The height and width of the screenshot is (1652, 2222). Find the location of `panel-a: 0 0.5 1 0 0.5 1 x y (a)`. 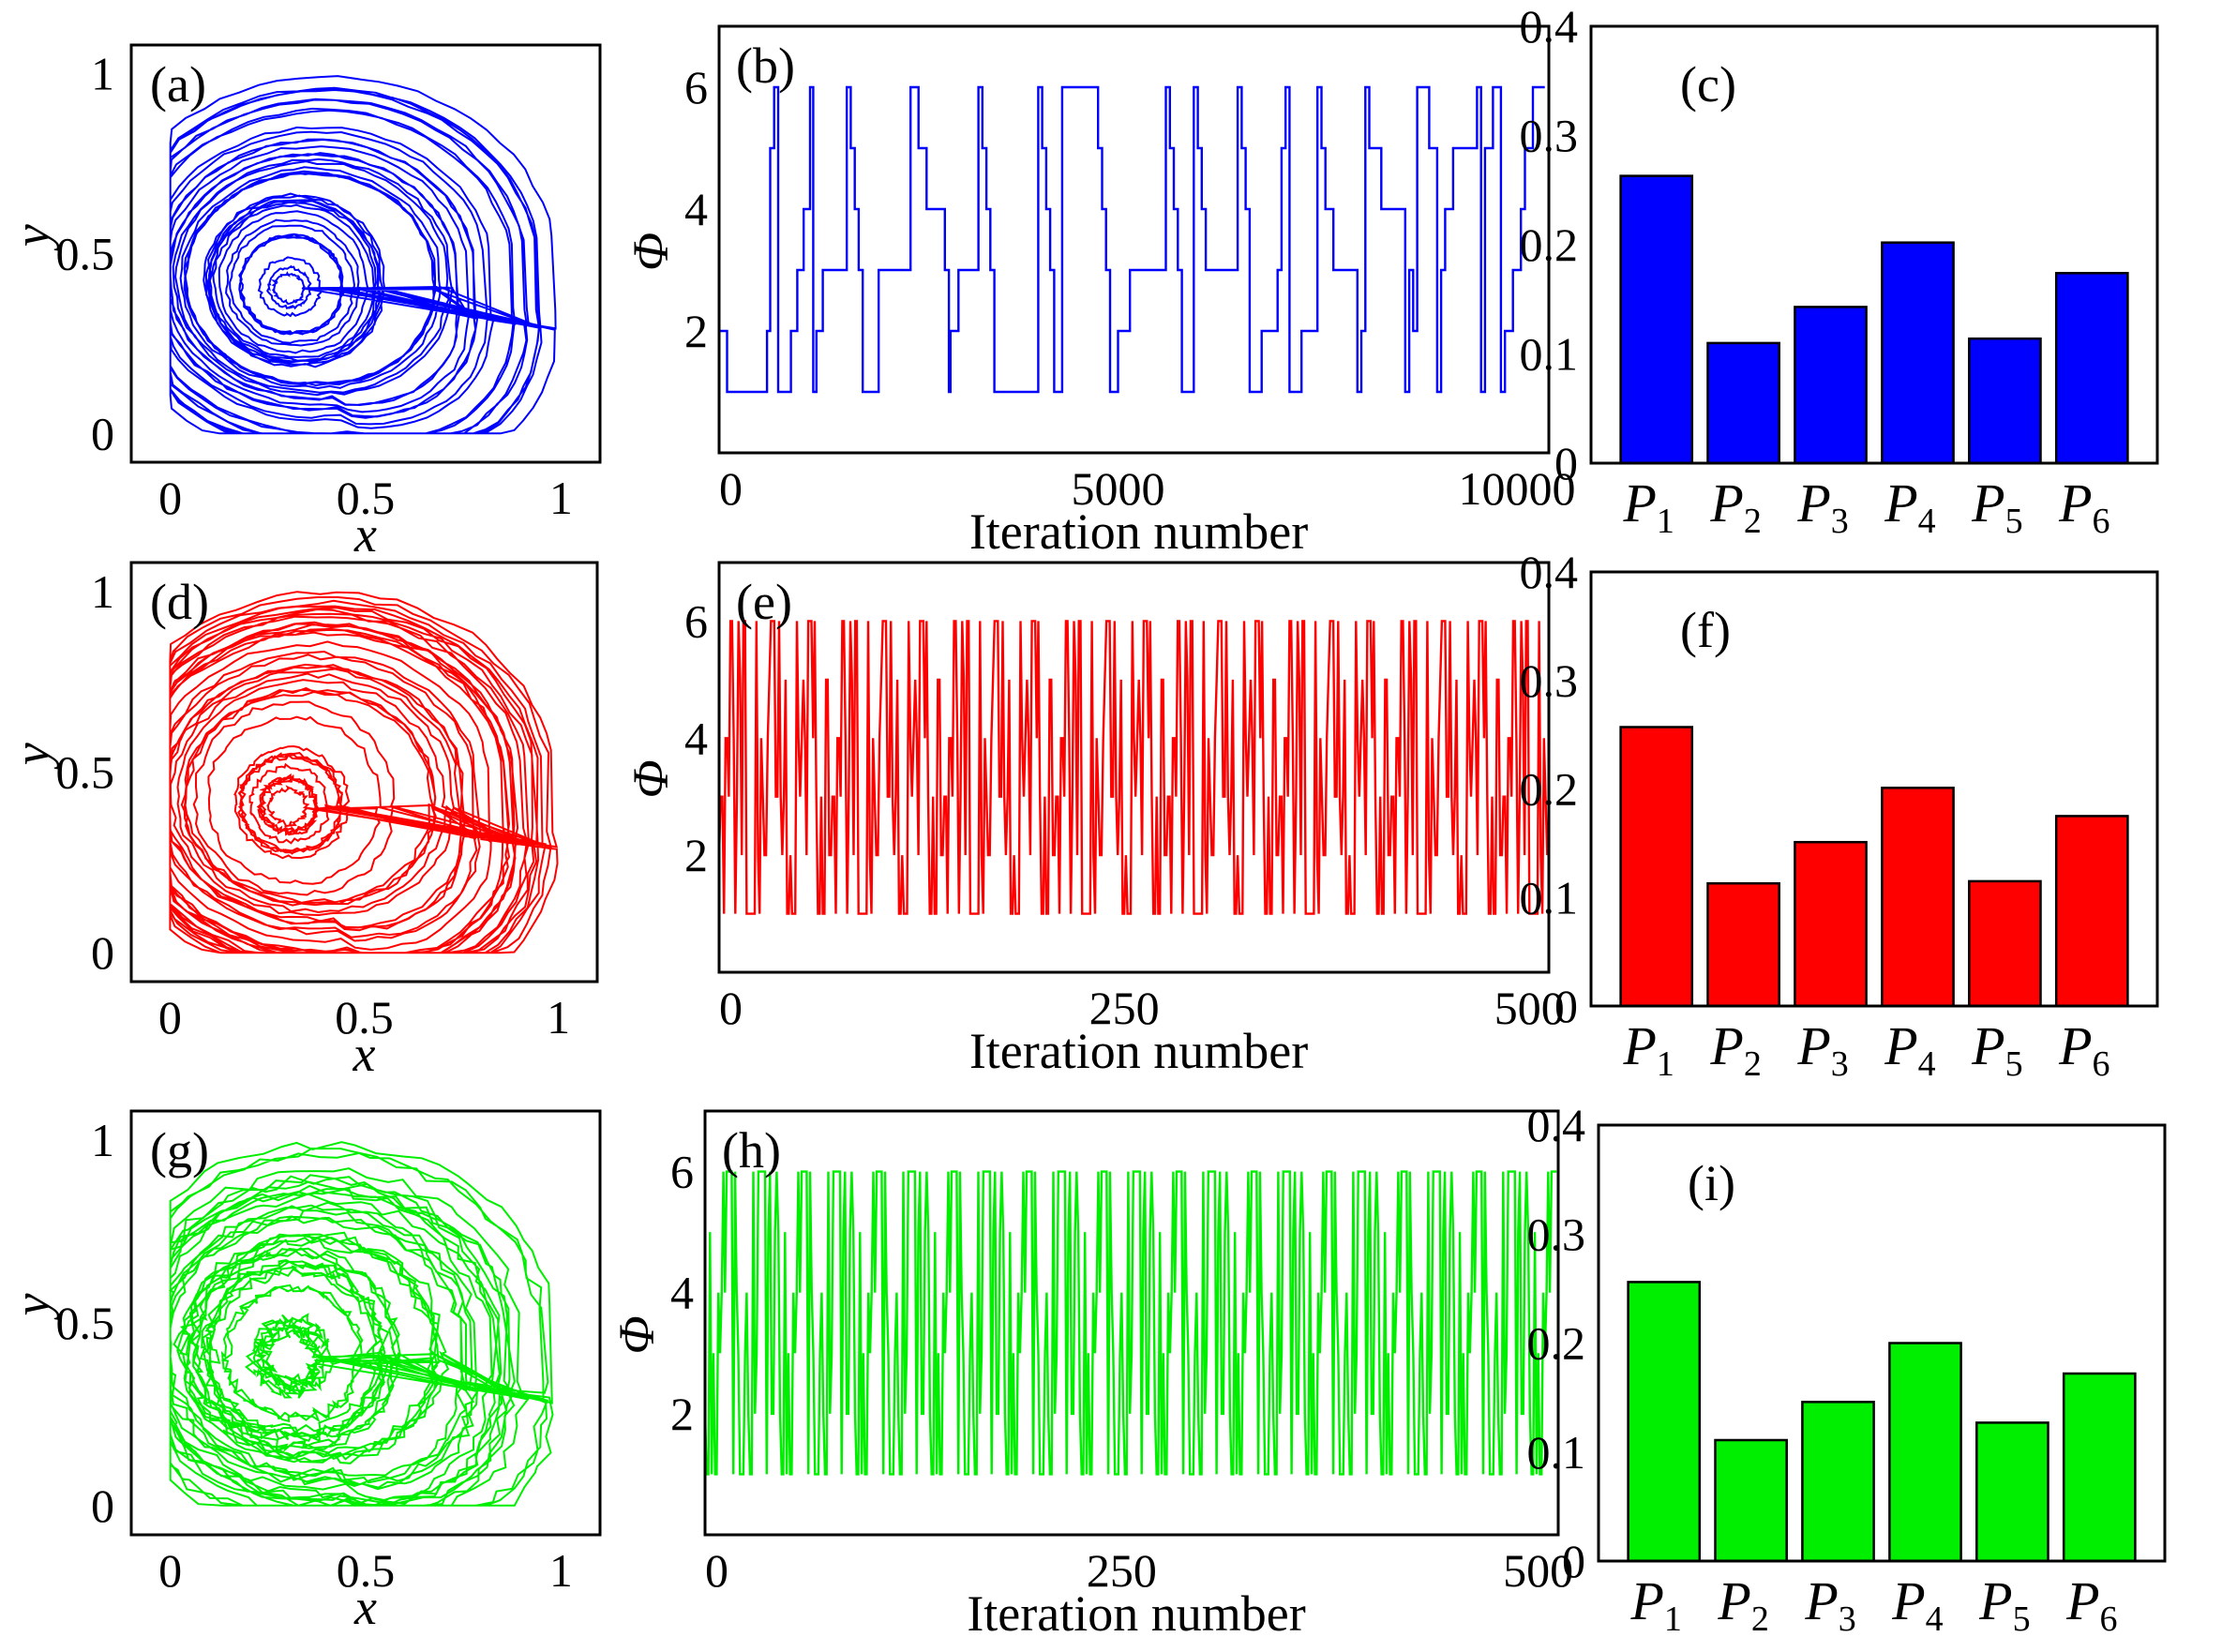

panel-a: 0 0.5 1 0 0.5 1 x y (a) is located at coordinates (303, 303).